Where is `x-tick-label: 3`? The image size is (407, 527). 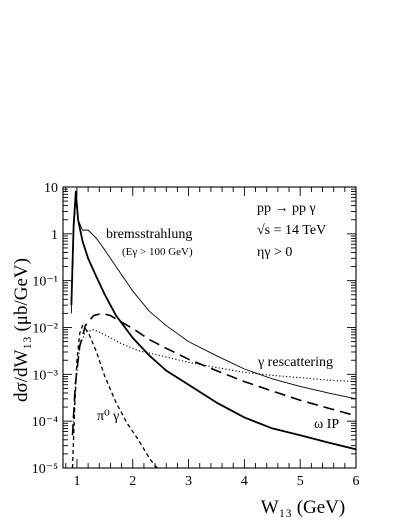
x-tick-label: 3 is located at coordinates (188, 481).